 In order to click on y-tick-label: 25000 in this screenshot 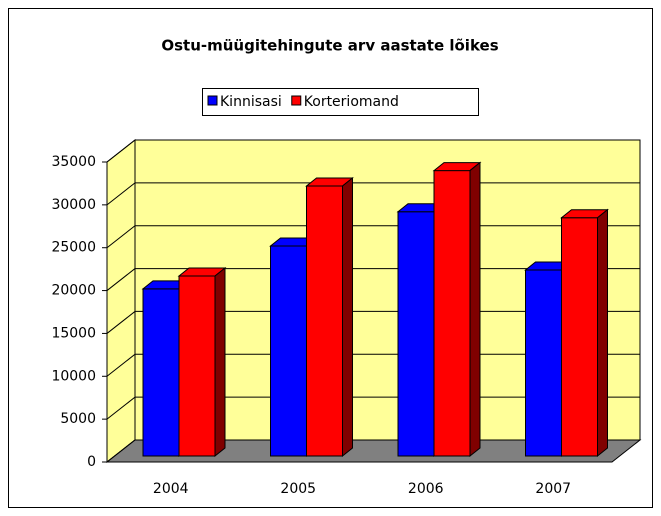, I will do `click(73, 248)`.